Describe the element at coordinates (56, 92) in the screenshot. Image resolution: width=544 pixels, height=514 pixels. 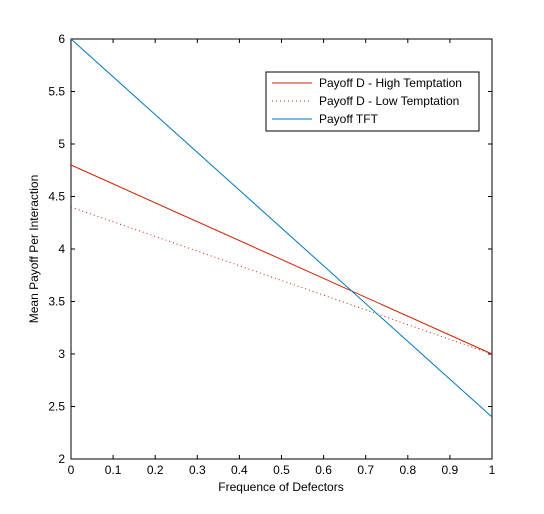
I see `y-tick-label: 5.5` at that location.